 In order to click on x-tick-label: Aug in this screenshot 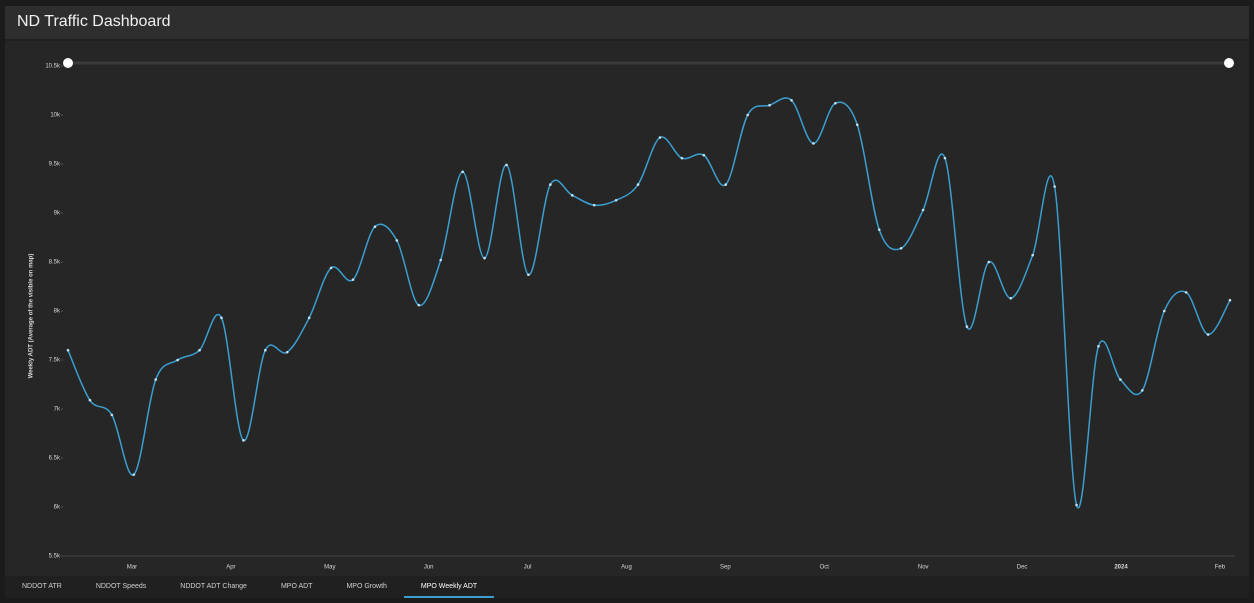, I will do `click(626, 568)`.